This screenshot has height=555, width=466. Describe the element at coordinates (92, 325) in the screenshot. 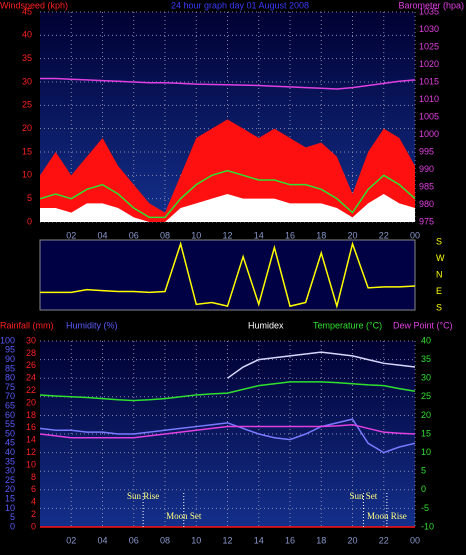

I see `axis-title: Humidity (%)` at that location.